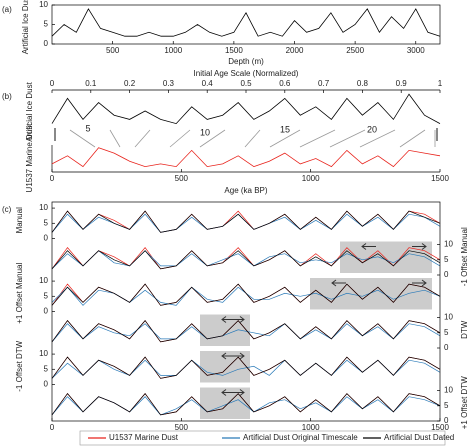 The height and width of the screenshot is (446, 474). What do you see at coordinates (7, 209) in the screenshot?
I see `panel-label: (c)` at bounding box center [7, 209].